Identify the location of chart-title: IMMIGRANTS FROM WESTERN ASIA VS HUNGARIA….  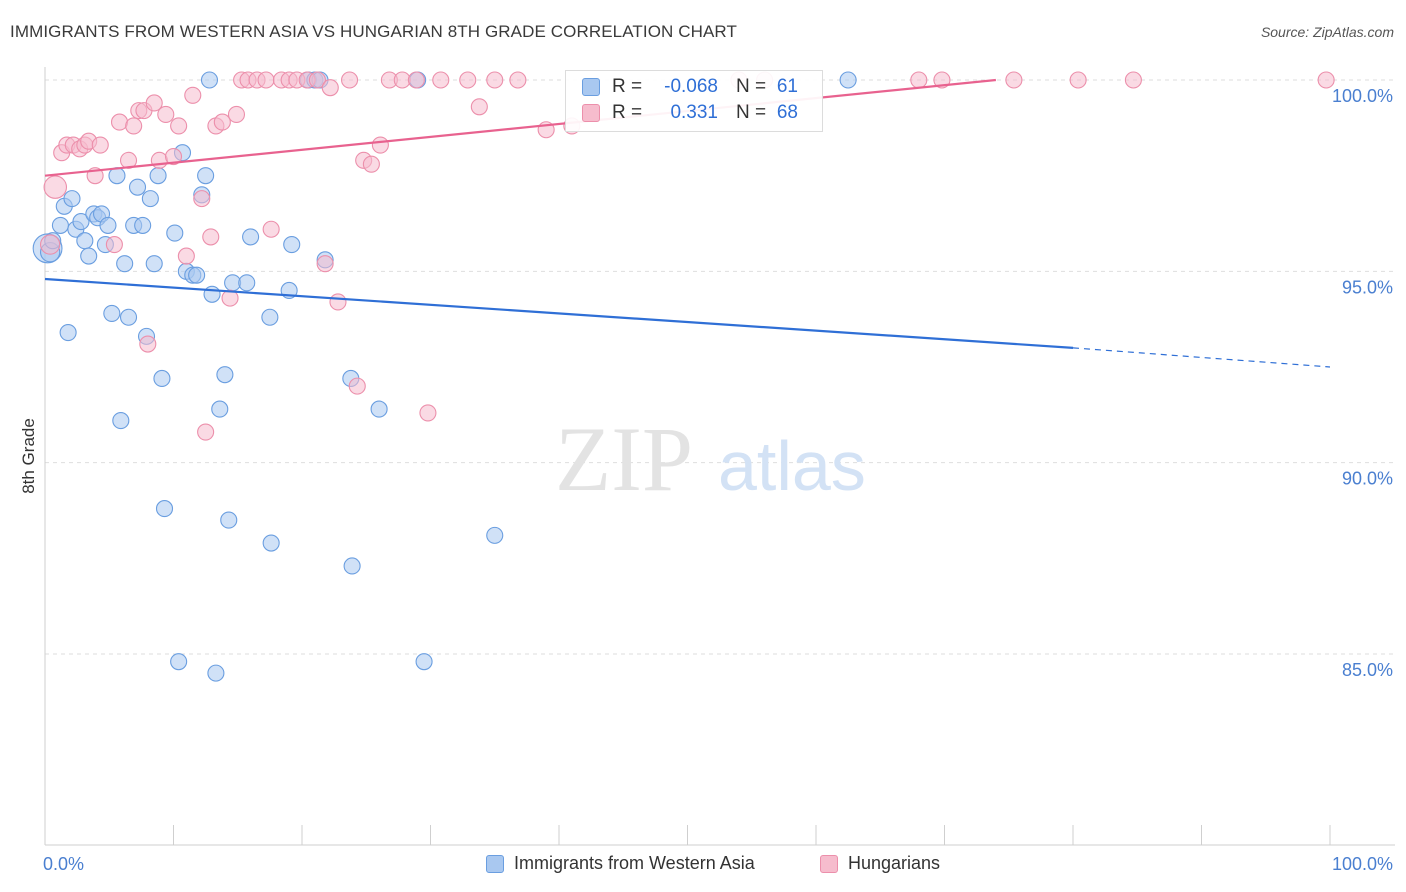
(373, 31).